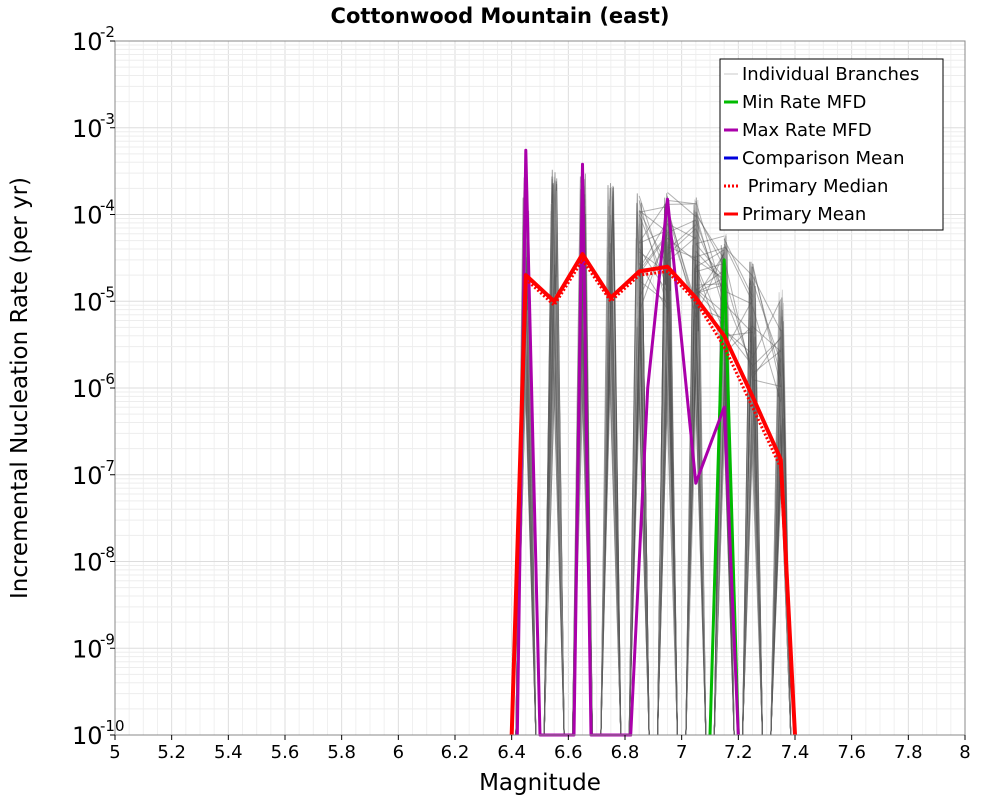  I want to click on y-axis-label: Incremental Nucleation Rate (per yr), so click(20, 388).